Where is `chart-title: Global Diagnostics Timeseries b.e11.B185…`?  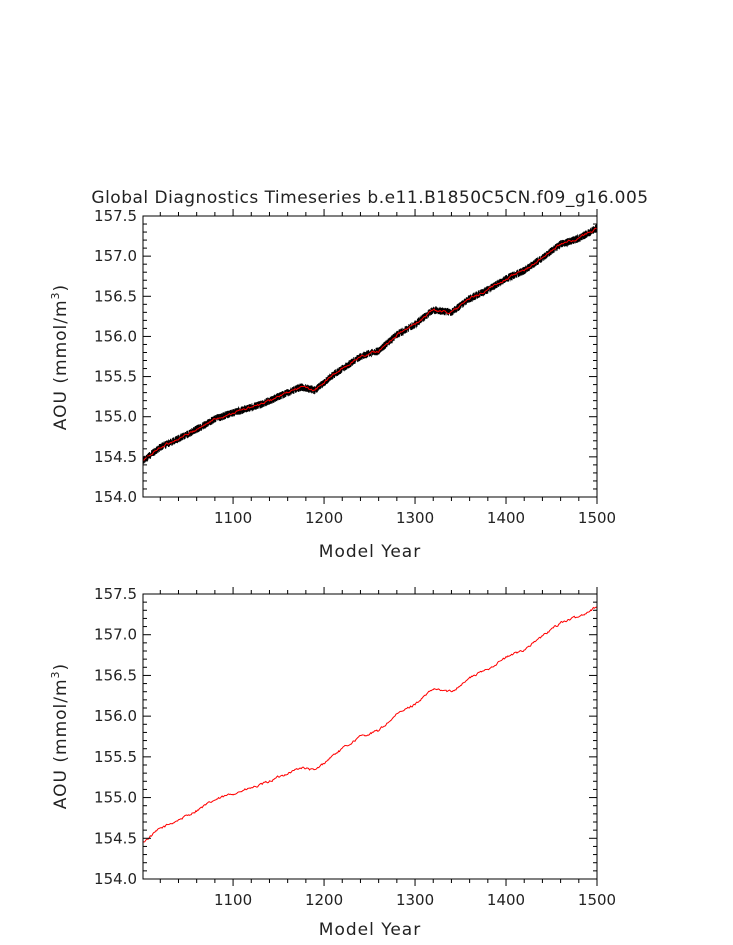 chart-title: Global Diagnostics Timeseries b.e11.B185… is located at coordinates (369, 198).